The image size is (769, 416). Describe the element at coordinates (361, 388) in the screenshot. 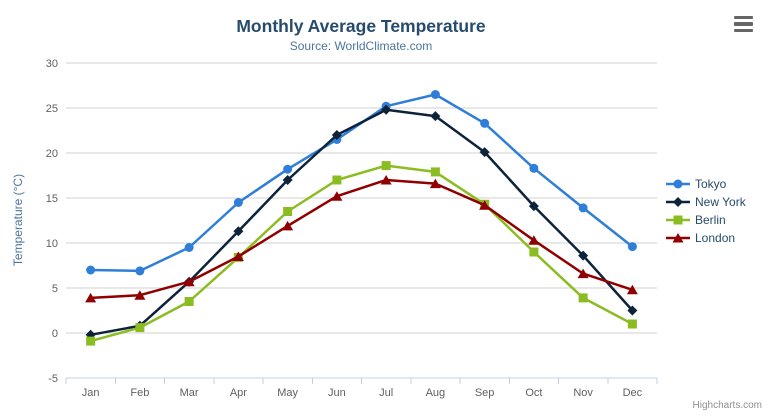

I see `x-axis: Jan Feb Mar Apr May Jun Jul Aug Sep Oct Nov Dec` at that location.